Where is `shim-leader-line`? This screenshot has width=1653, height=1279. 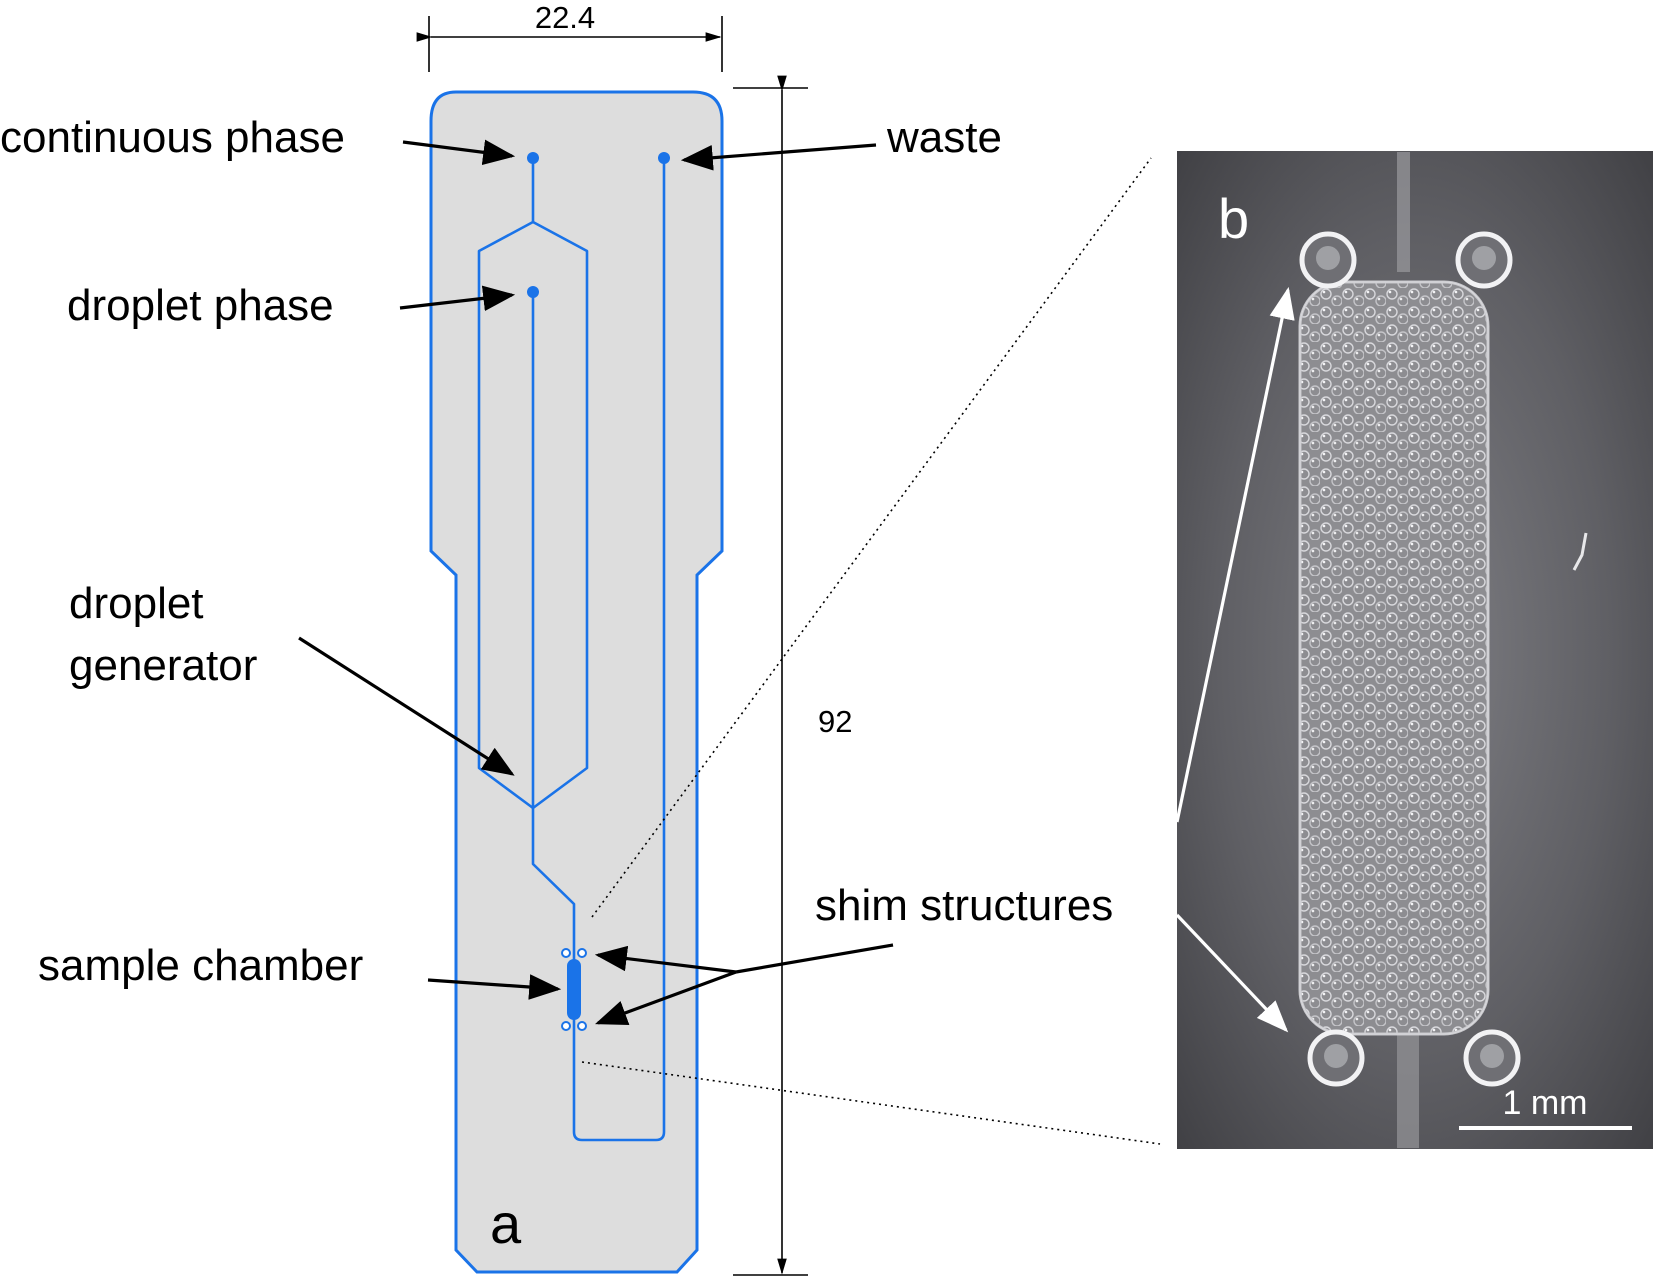 shim-leader-line is located at coordinates (814, 958).